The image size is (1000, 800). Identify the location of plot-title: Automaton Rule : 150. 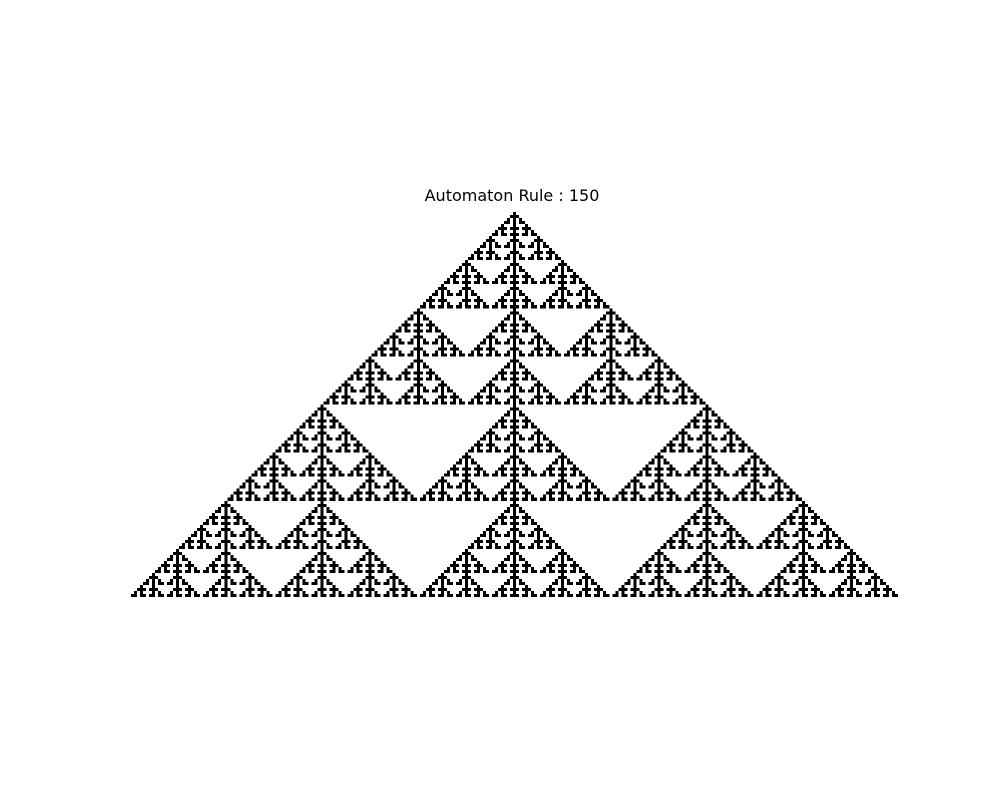
(512, 195).